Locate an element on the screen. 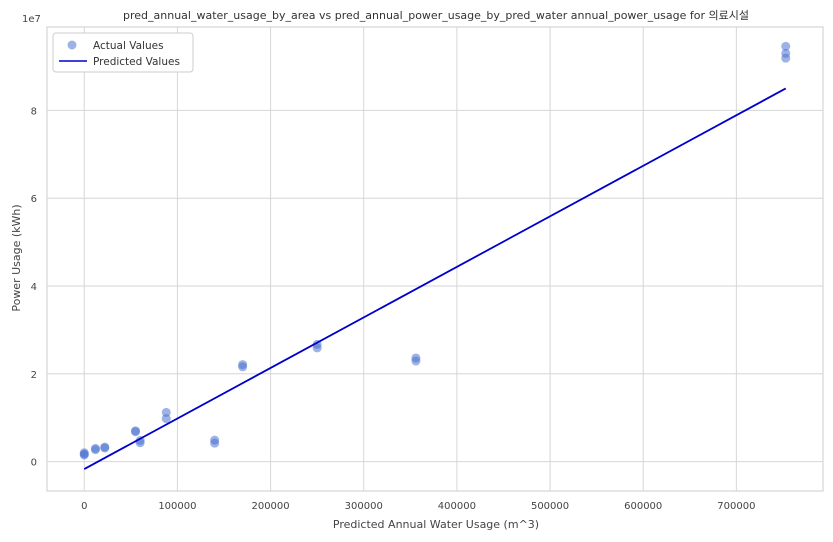  legend-label-actual: Actual Values is located at coordinates (128, 46).